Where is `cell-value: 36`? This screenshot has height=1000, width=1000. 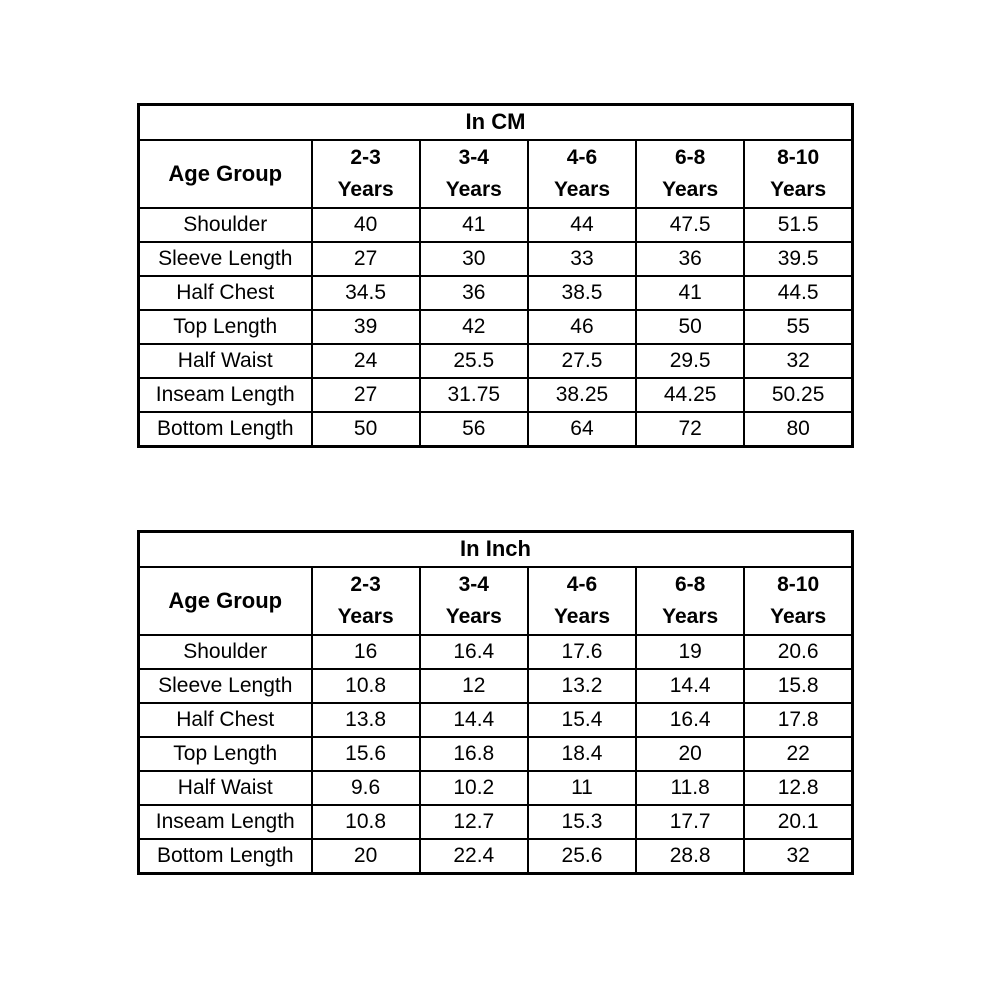
cell-value: 36 is located at coordinates (690, 259).